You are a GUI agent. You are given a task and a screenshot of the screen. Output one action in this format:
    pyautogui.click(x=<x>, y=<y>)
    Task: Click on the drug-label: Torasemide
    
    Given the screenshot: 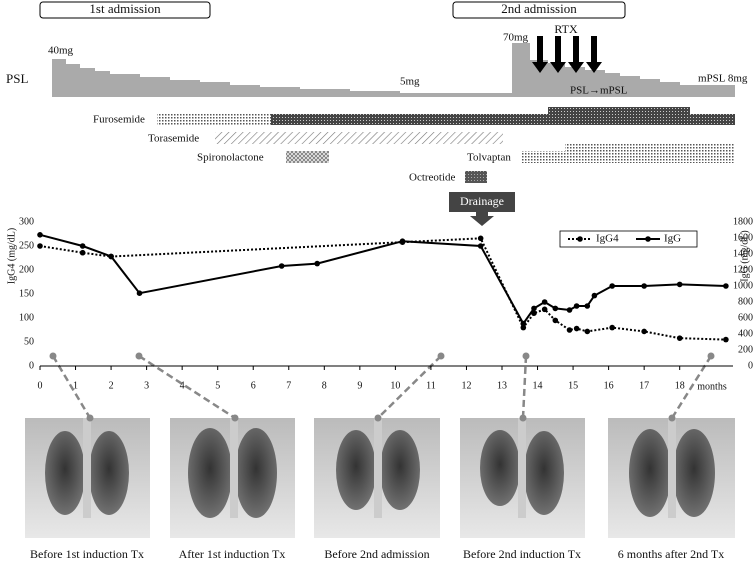 What is the action you would take?
    pyautogui.click(x=173, y=139)
    